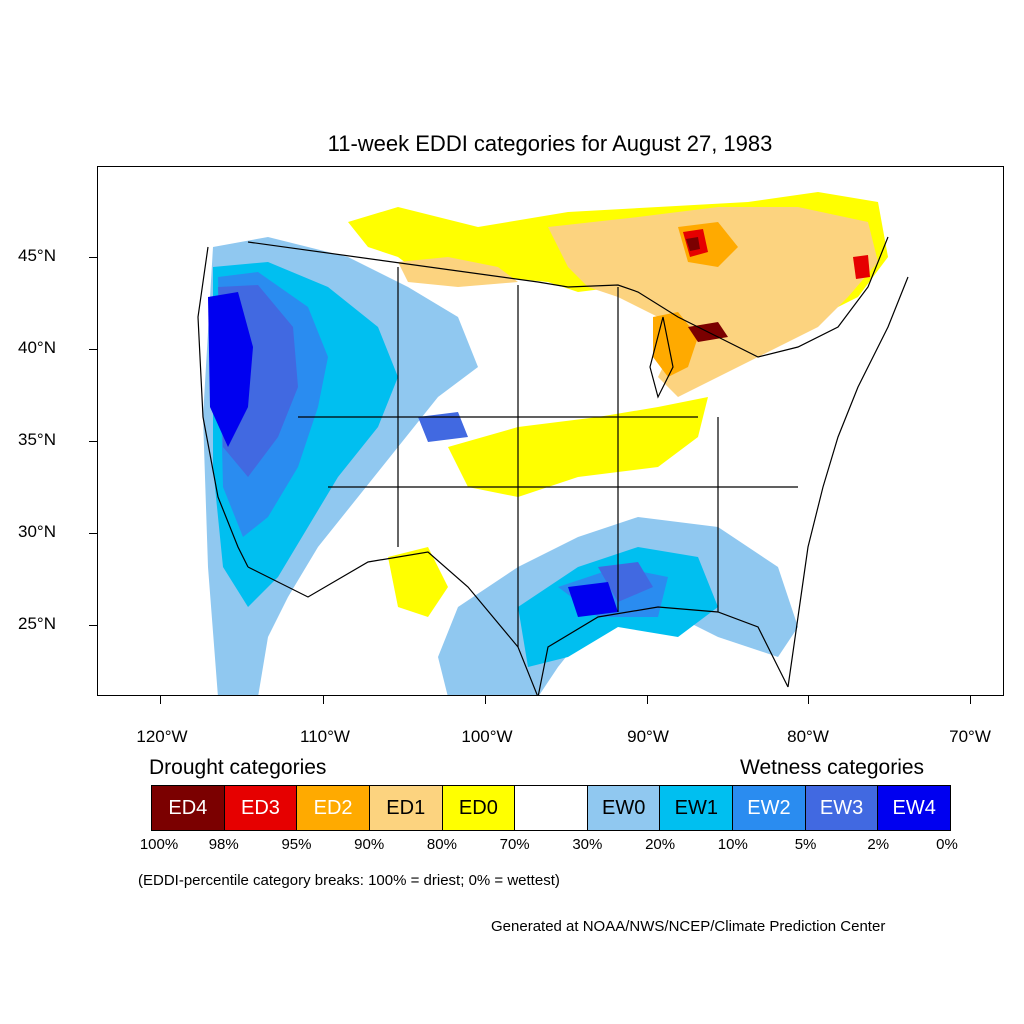 The image size is (1024, 1024). I want to click on lon-label-80: 80°W, so click(808, 736).